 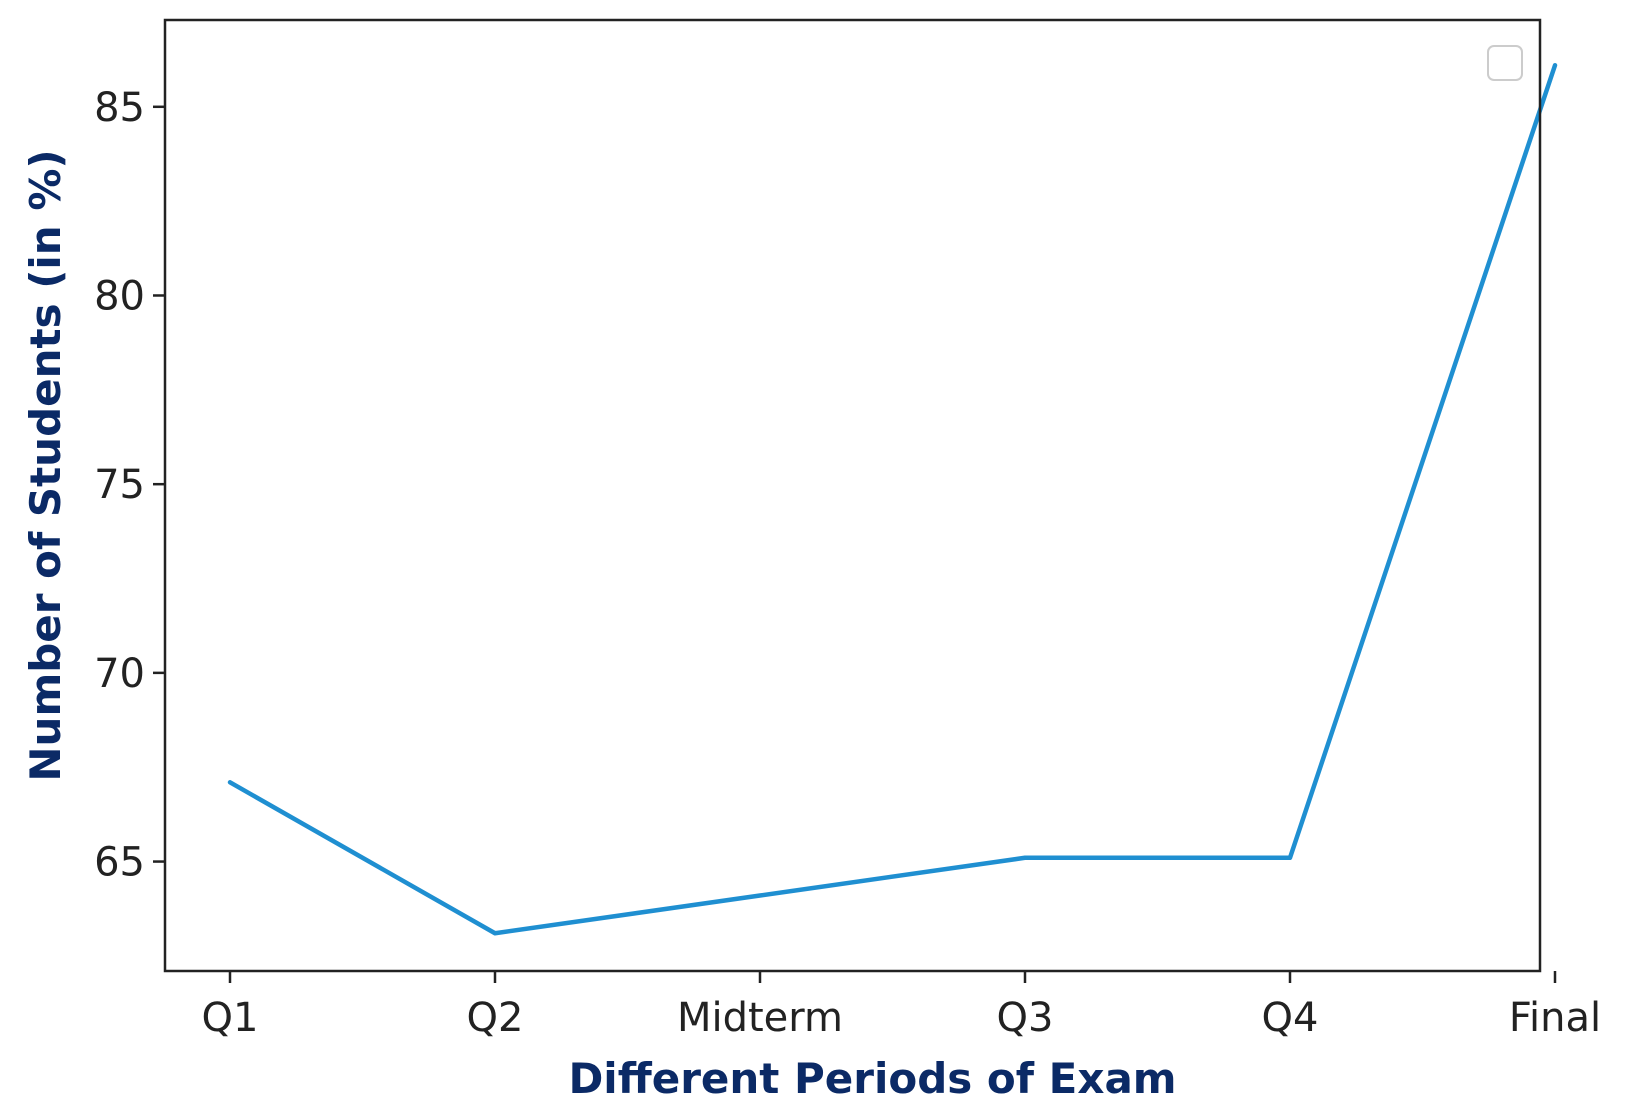 I want to click on x-tick-label: Midterm, so click(x=760, y=1018).